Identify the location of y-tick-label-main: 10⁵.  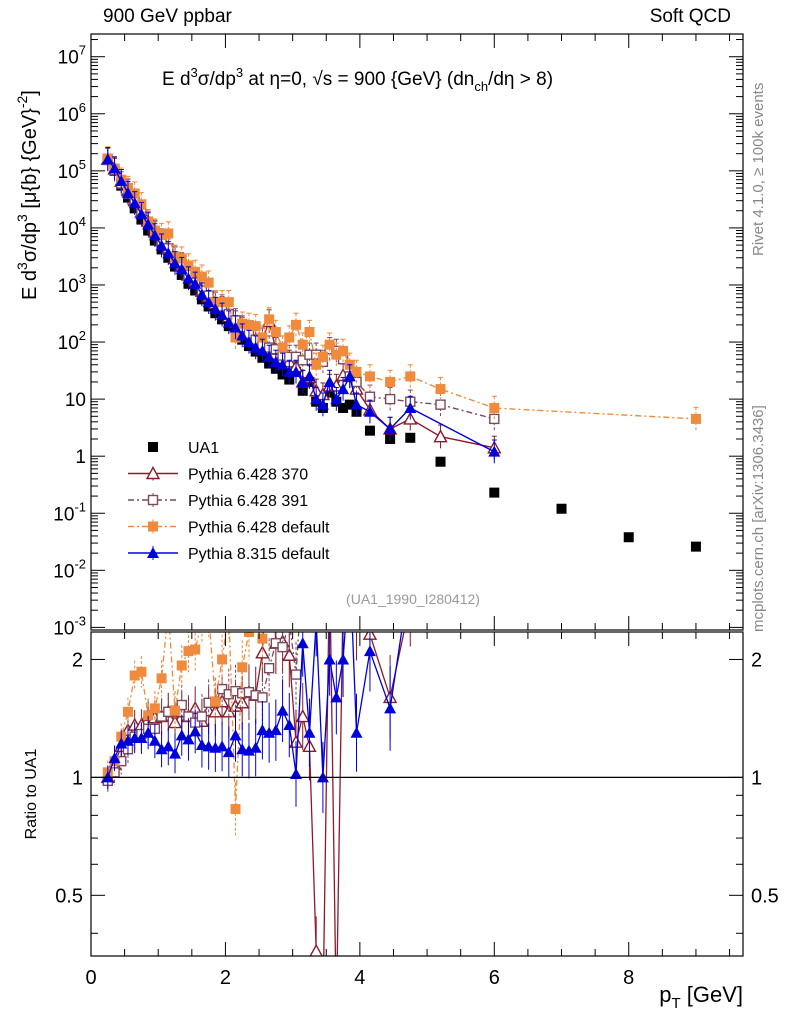
(72, 170).